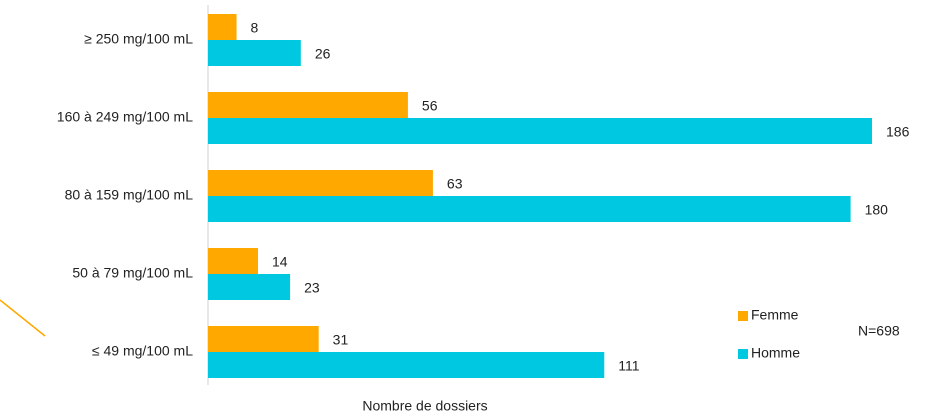 Image resolution: width=935 pixels, height=417 pixels. What do you see at coordinates (341, 340) in the screenshot?
I see `value-label: 31` at bounding box center [341, 340].